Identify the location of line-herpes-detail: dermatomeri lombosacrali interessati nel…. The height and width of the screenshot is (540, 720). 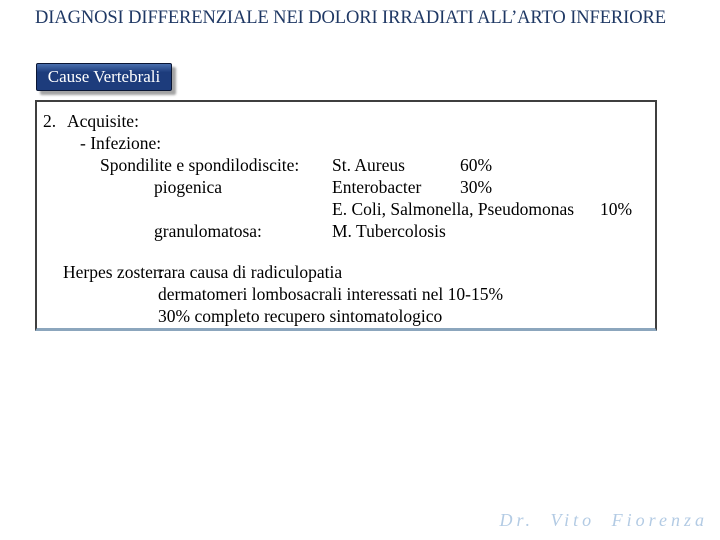
(346, 295).